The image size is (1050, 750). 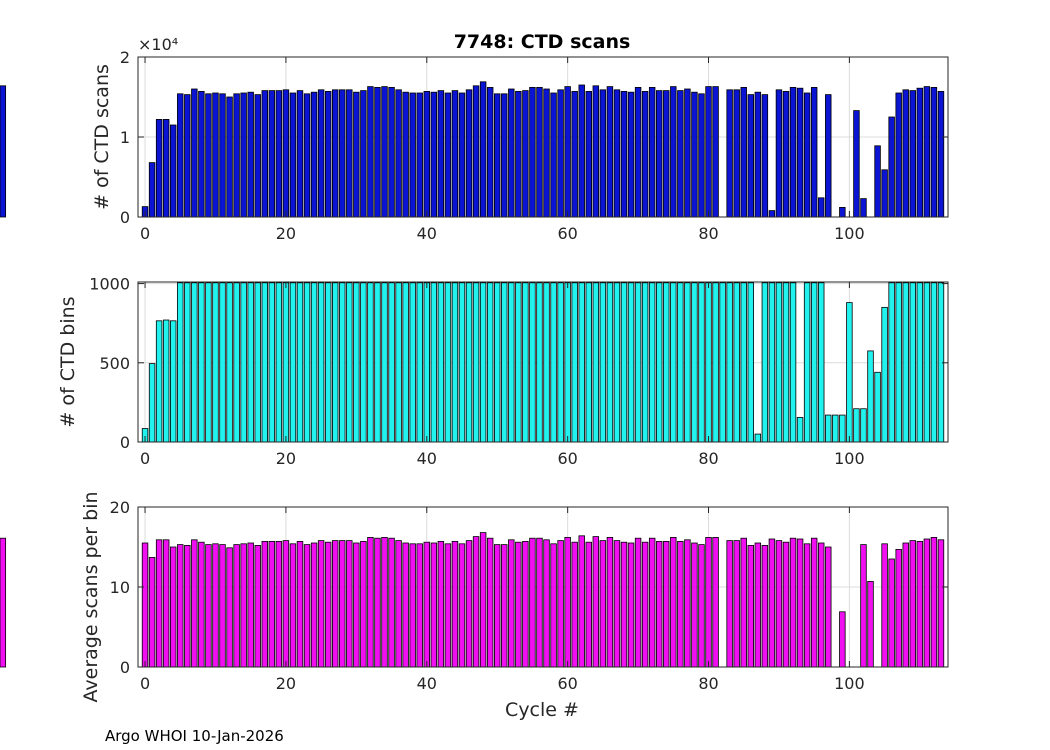 I want to click on y-tick-label: 20, so click(x=120, y=507).